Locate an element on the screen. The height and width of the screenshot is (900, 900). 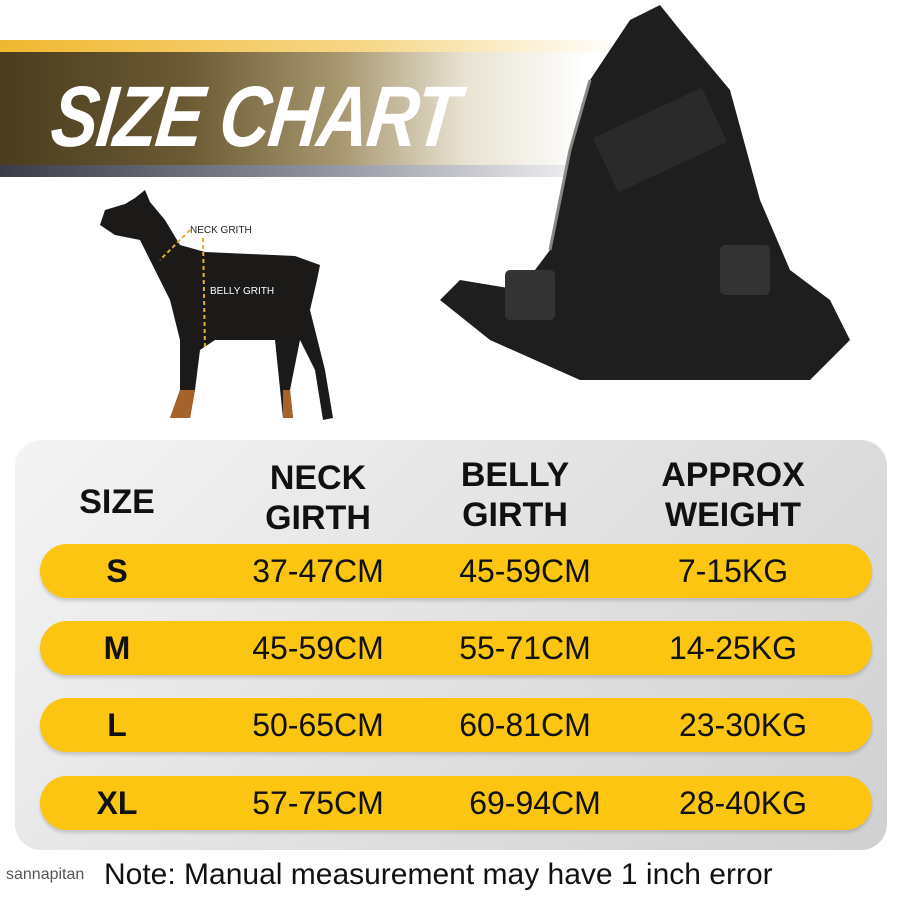
table-row: XL 57-75CM 69-94CM 28-40KG is located at coordinates (456, 803).